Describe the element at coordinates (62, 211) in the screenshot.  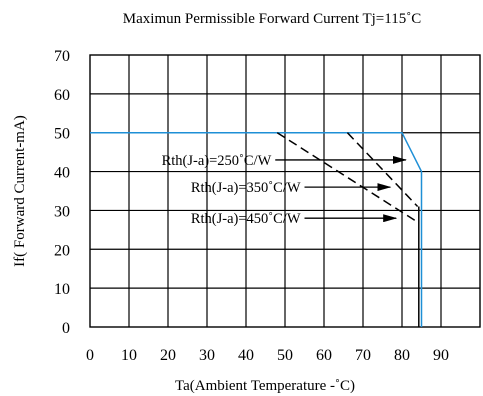
I see `y-tick-label: 30` at that location.